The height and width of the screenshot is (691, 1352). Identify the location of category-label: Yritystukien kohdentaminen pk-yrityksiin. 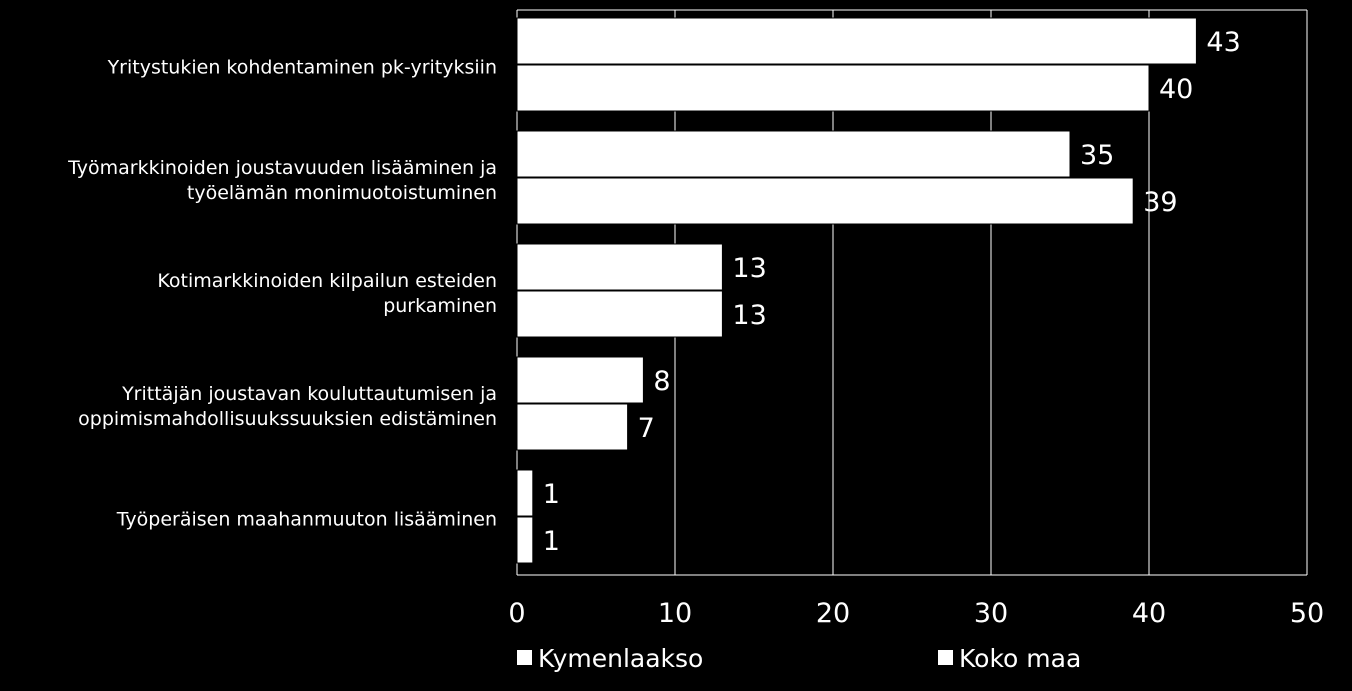
(302, 68).